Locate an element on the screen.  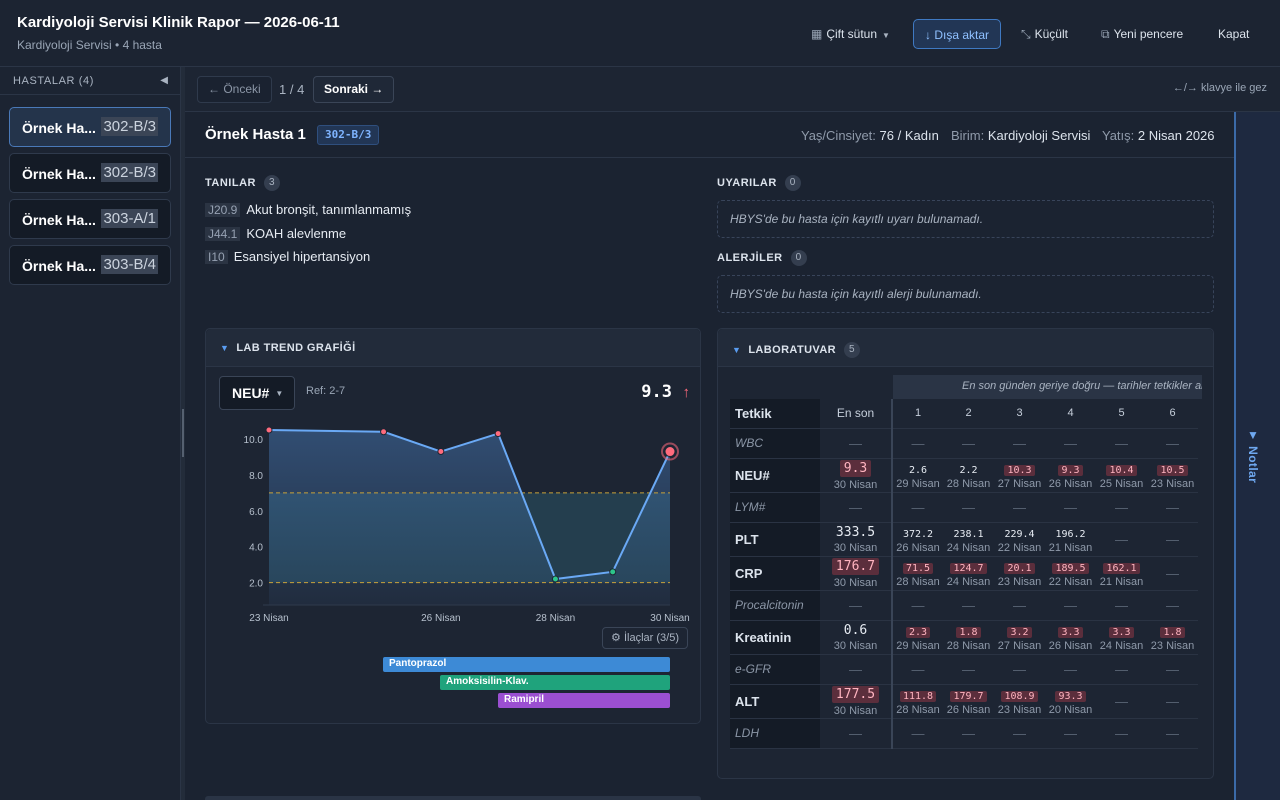
col-header-day: 4 is located at coordinates (1070, 414).